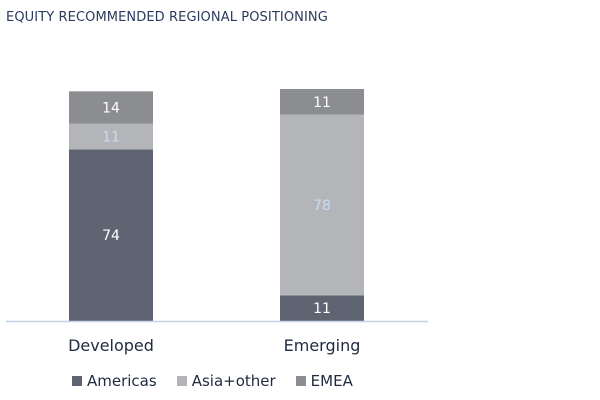 Image resolution: width=600 pixels, height=400 pixels. I want to click on data-label-emea-developed: 14, so click(111, 109).